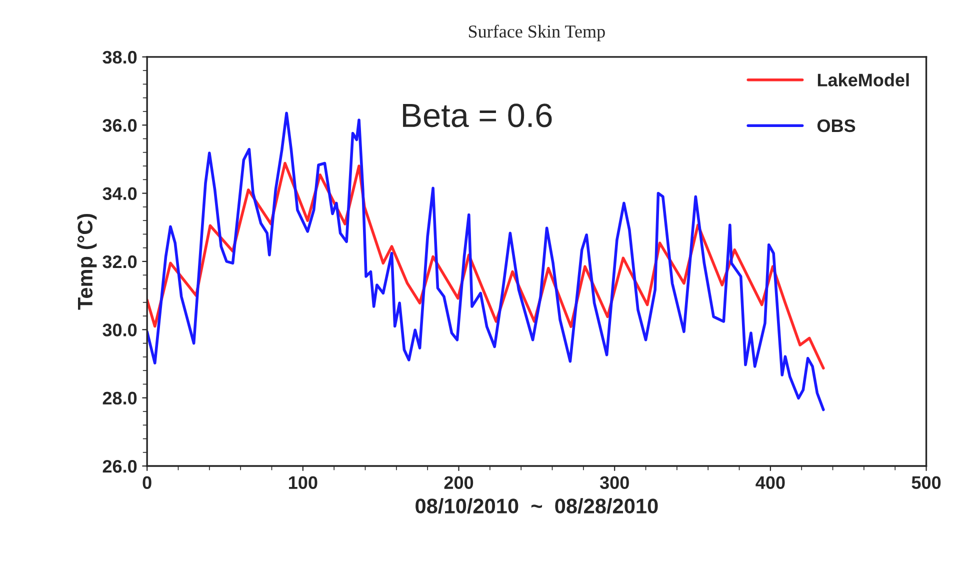 This screenshot has width=974, height=569. Describe the element at coordinates (119, 466) in the screenshot. I see `y-tick-label: 26.0` at that location.